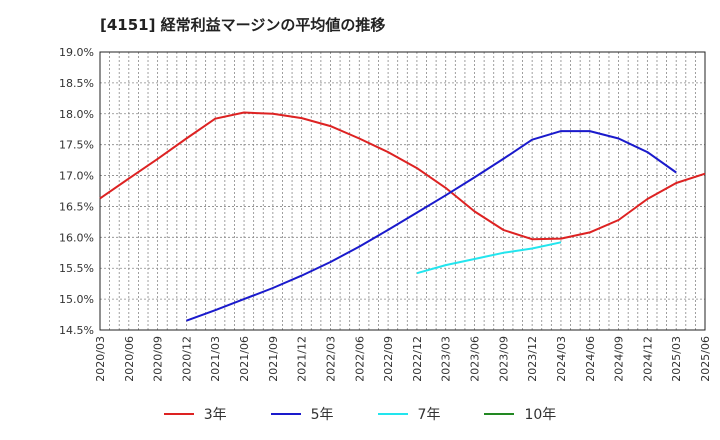 This screenshot has width=720, height=440. I want to click on legend-item: 7年, so click(409, 414).